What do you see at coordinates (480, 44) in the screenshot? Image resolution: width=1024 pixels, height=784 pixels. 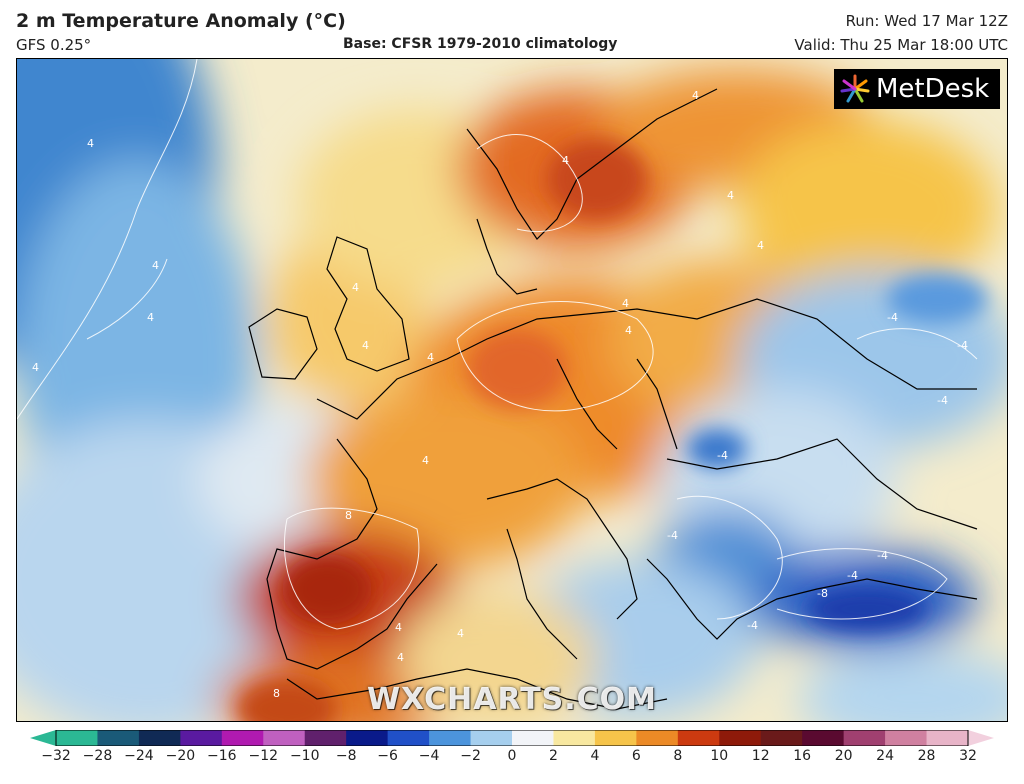 I see `base-climatology: Base: CFSR 1979-2010 climatology` at bounding box center [480, 44].